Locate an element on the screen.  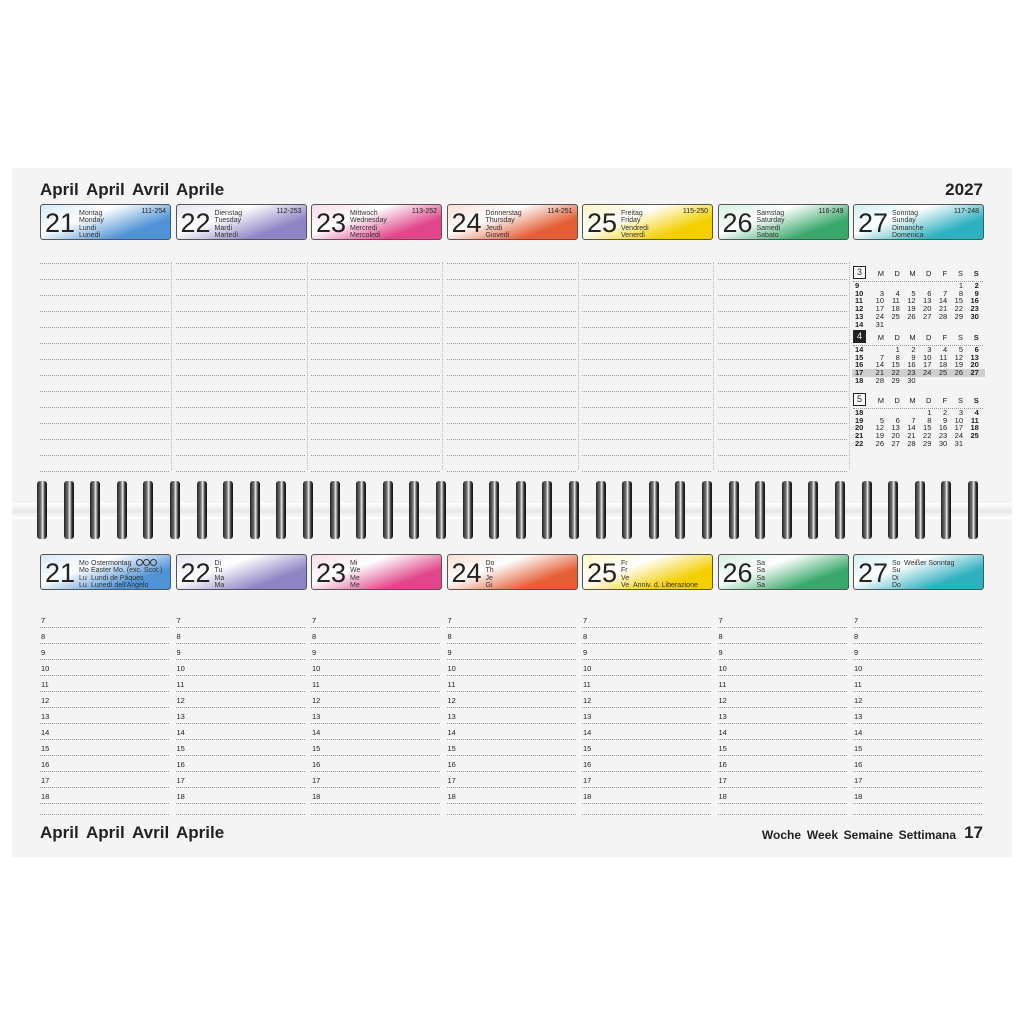
weekday-letter: M is located at coordinates (912, 273).